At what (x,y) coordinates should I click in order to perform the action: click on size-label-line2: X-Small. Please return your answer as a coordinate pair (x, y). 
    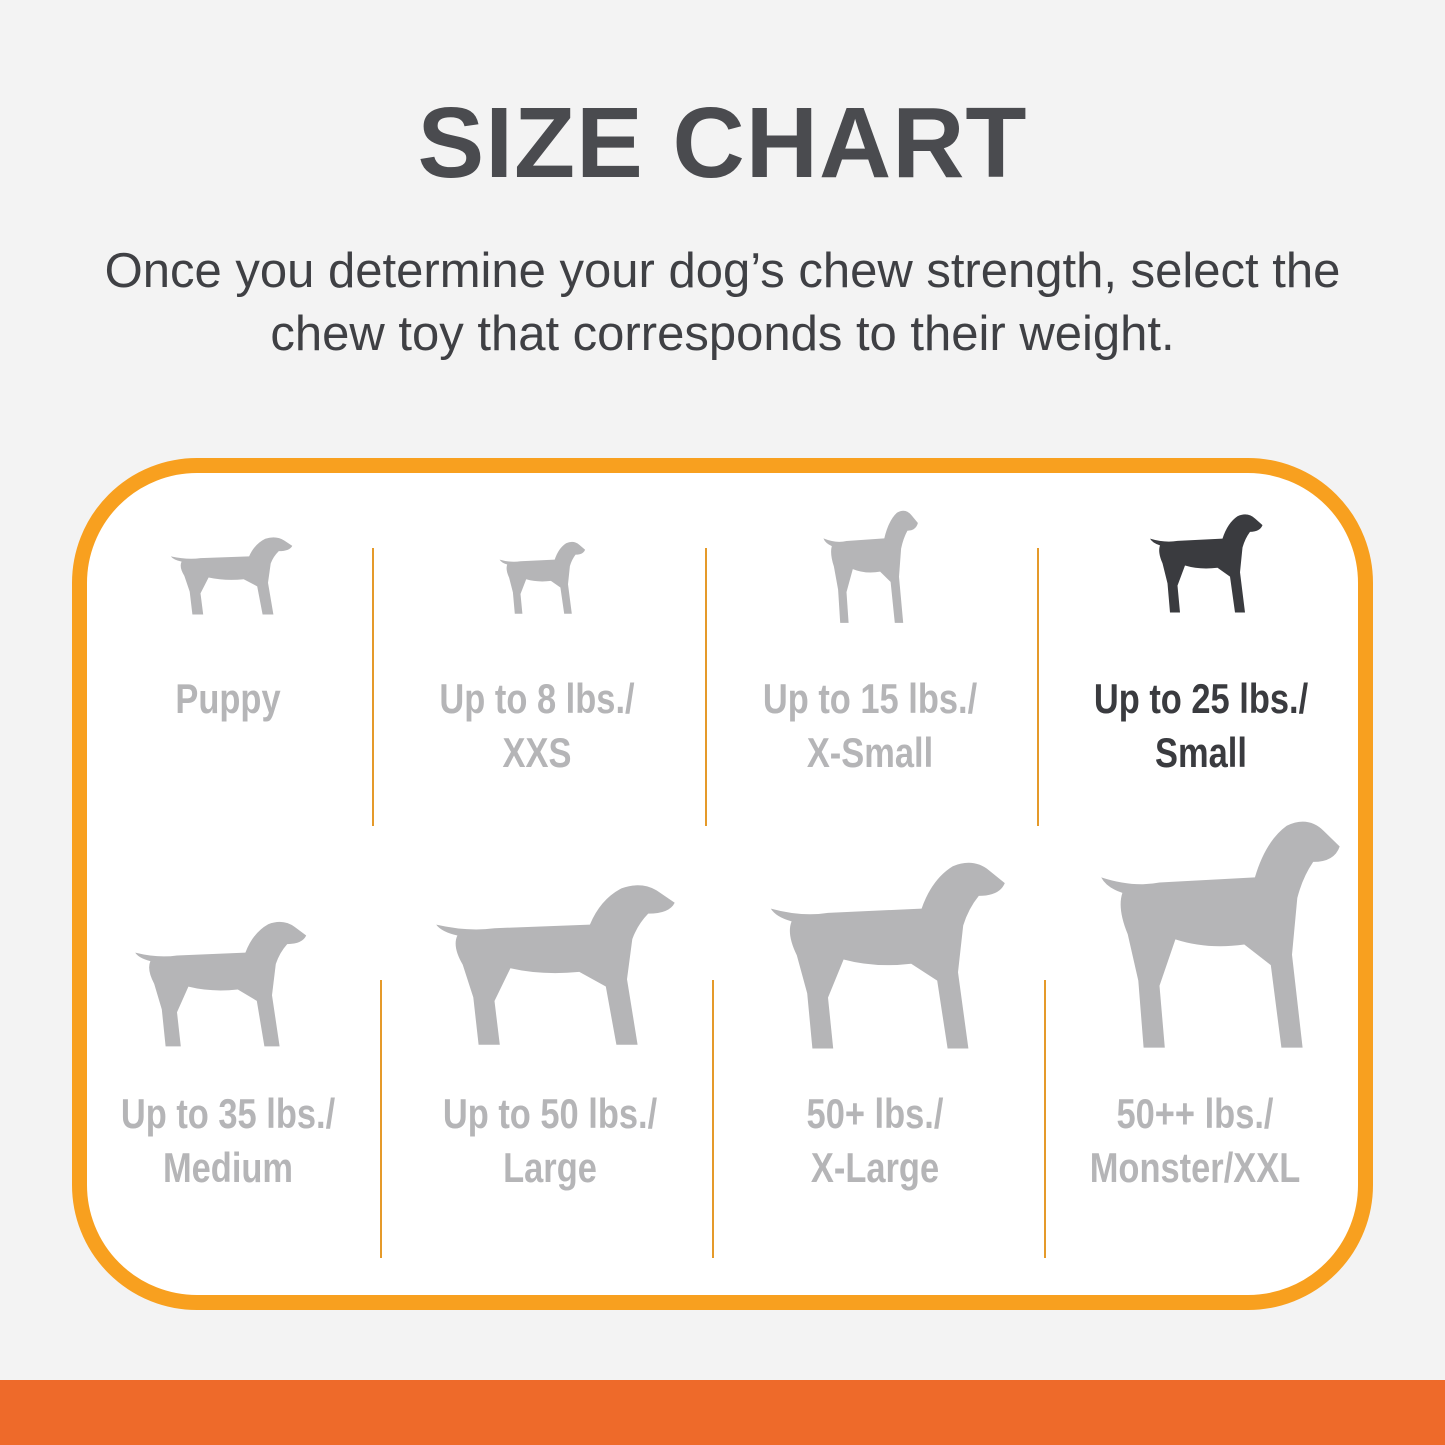
    Looking at the image, I should click on (870, 752).